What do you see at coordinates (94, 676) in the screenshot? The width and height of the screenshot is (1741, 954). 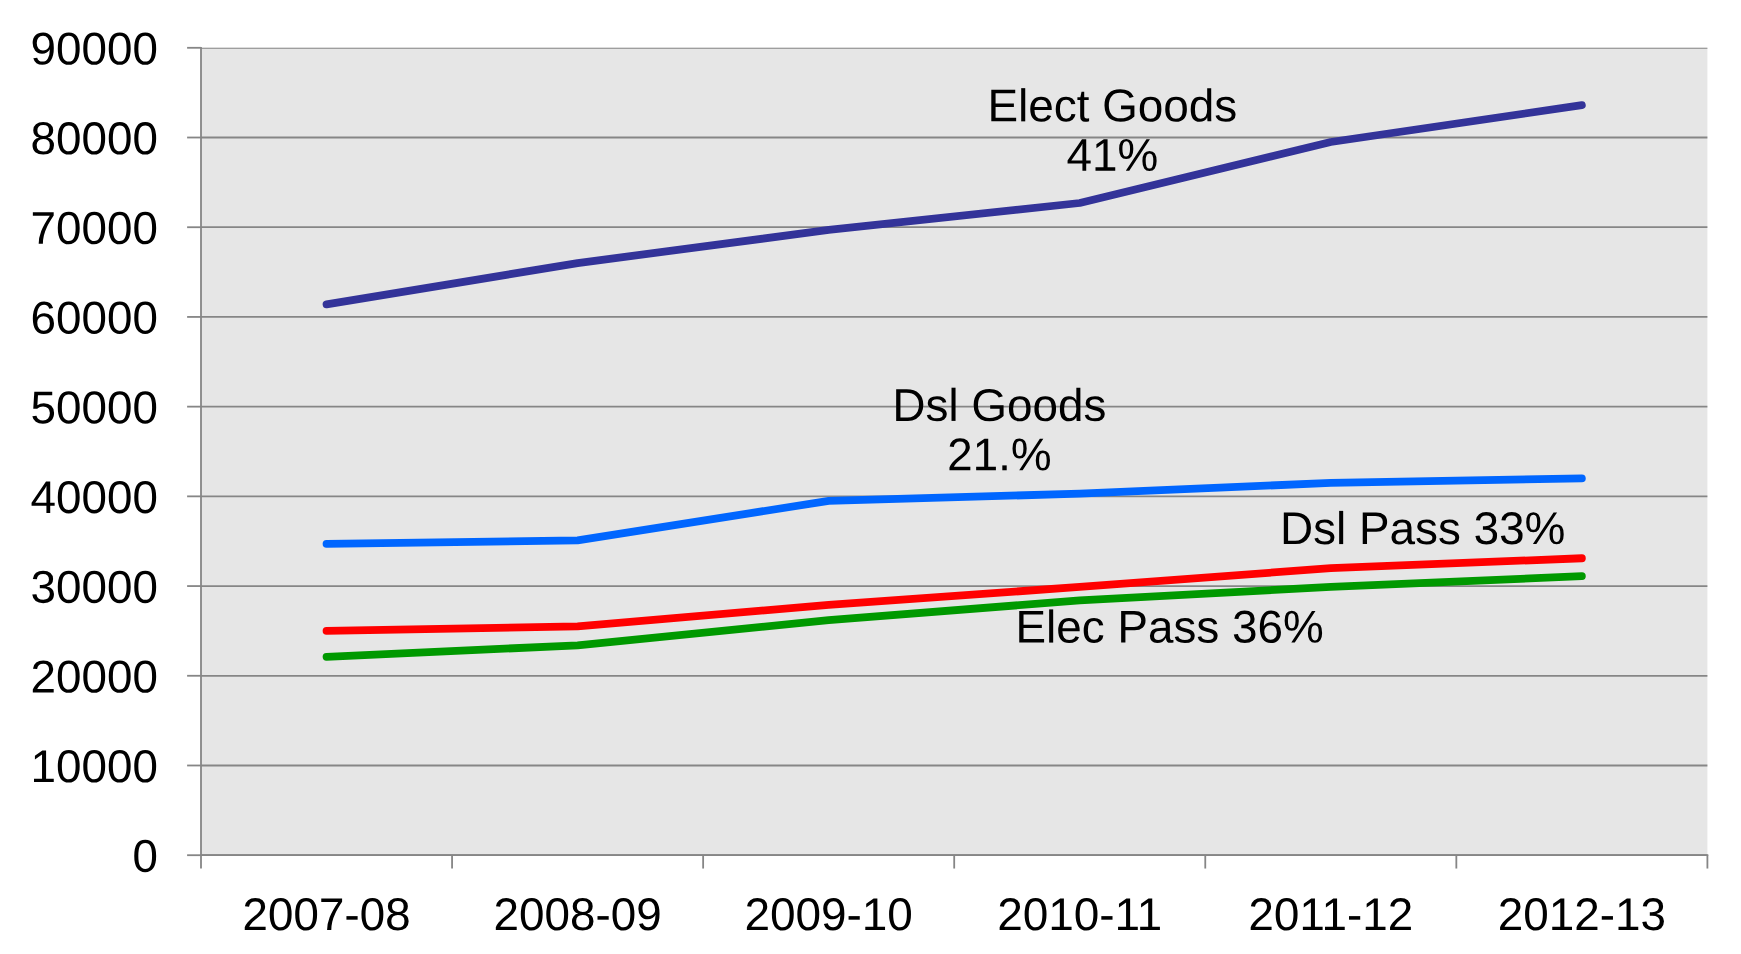 I see `y-tick-label: 20000` at bounding box center [94, 676].